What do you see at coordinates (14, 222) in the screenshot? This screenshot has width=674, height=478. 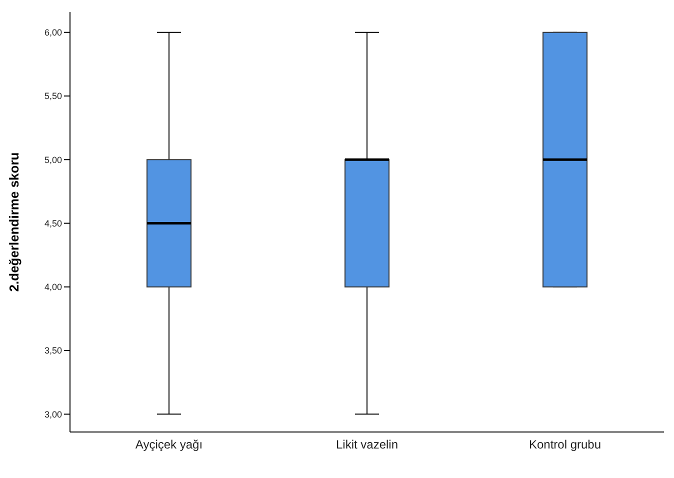 I see `y-axis-title: 2.değerlendirme skoru` at bounding box center [14, 222].